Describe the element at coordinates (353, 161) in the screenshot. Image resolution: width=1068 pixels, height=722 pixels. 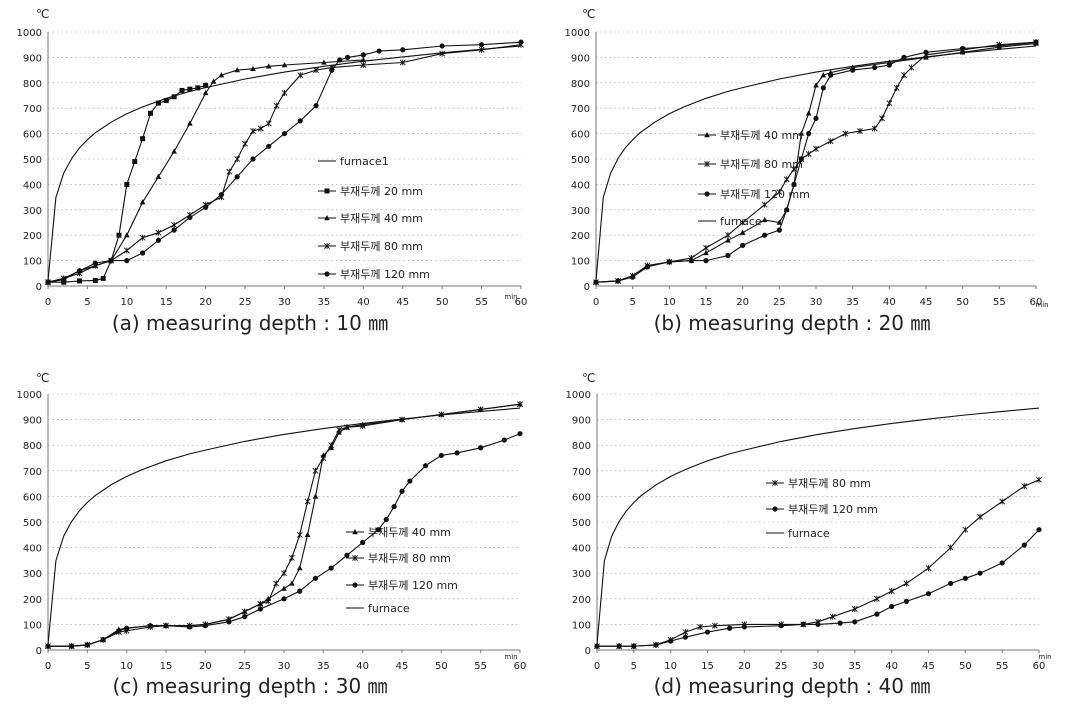
I see `legend-entry: furnace1` at that location.